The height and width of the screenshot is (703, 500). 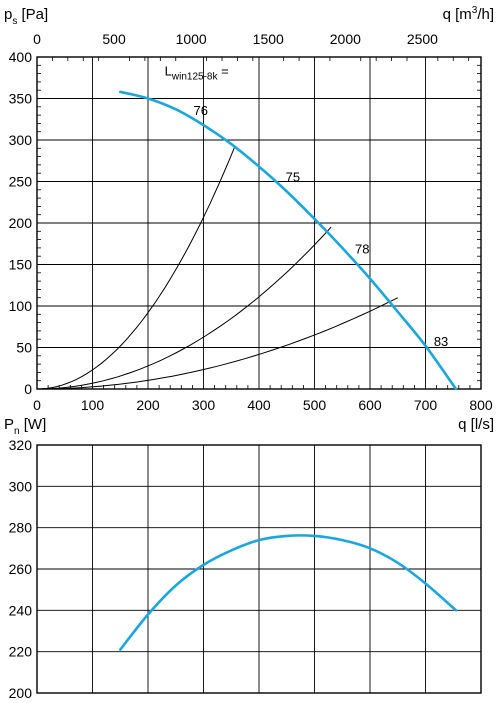 I want to click on x2-tick-label: 500, so click(x=114, y=39).